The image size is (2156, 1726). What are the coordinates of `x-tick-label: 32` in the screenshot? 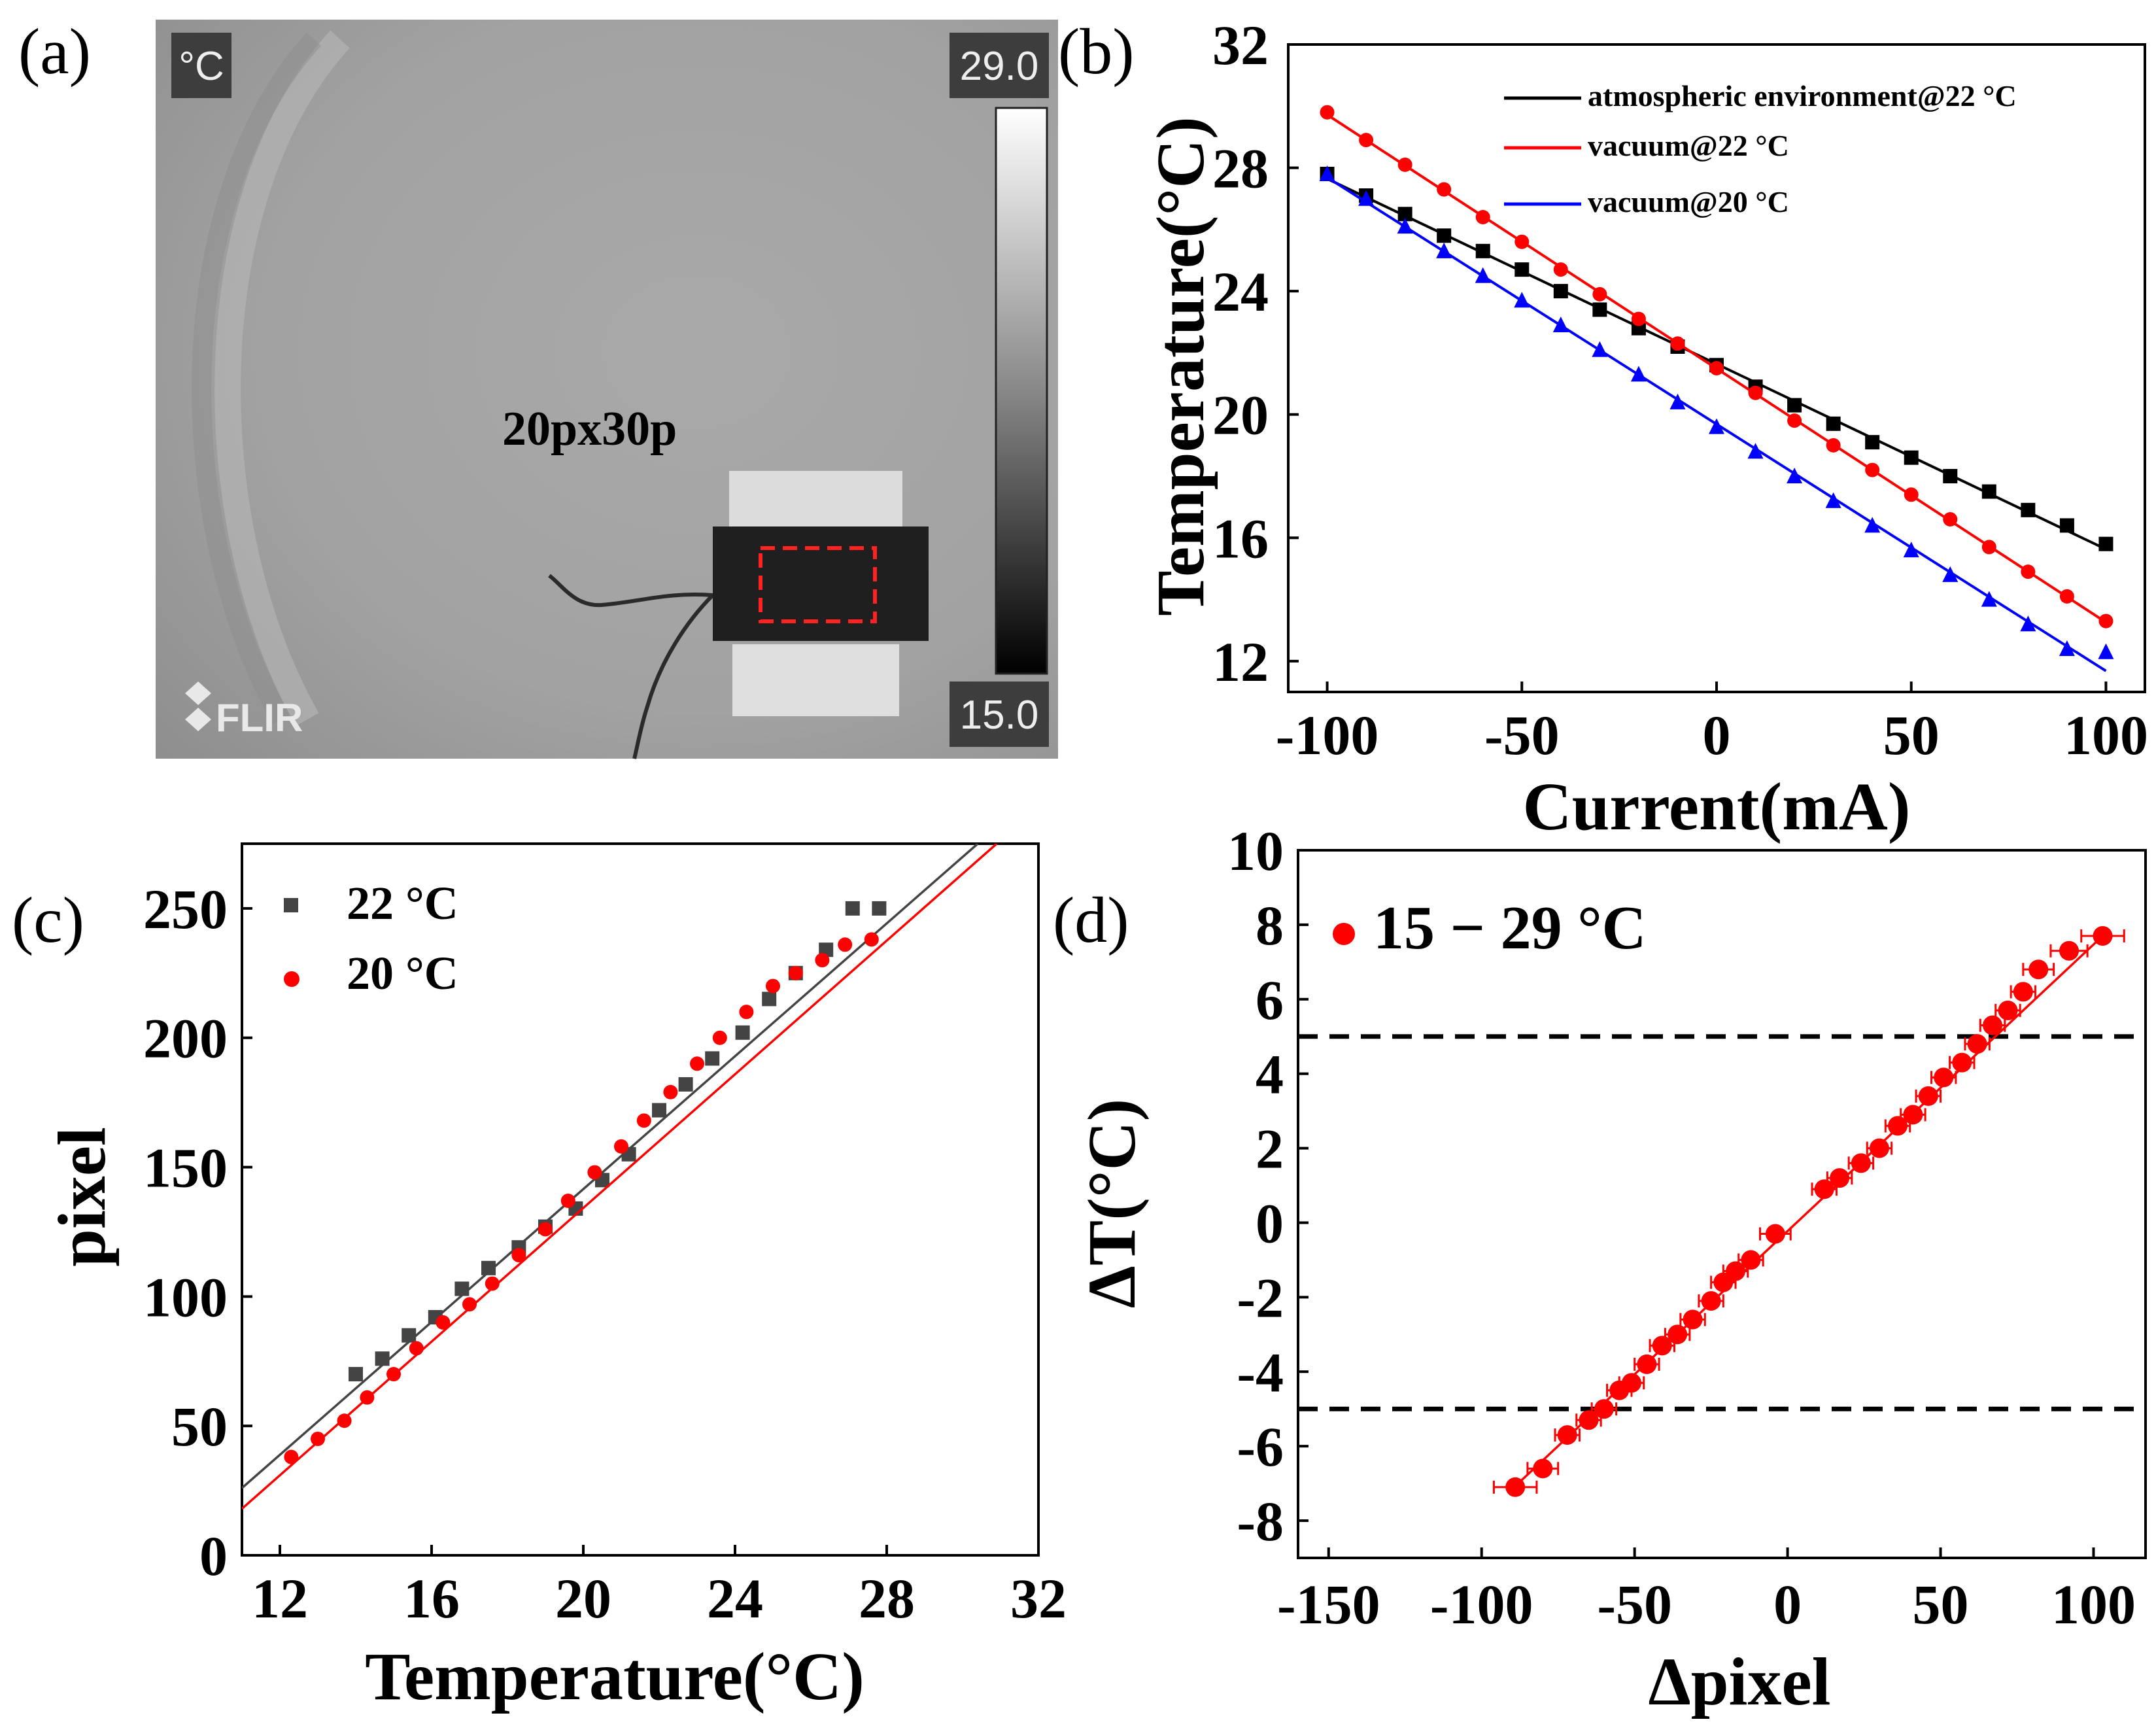 It's located at (1038, 1598).